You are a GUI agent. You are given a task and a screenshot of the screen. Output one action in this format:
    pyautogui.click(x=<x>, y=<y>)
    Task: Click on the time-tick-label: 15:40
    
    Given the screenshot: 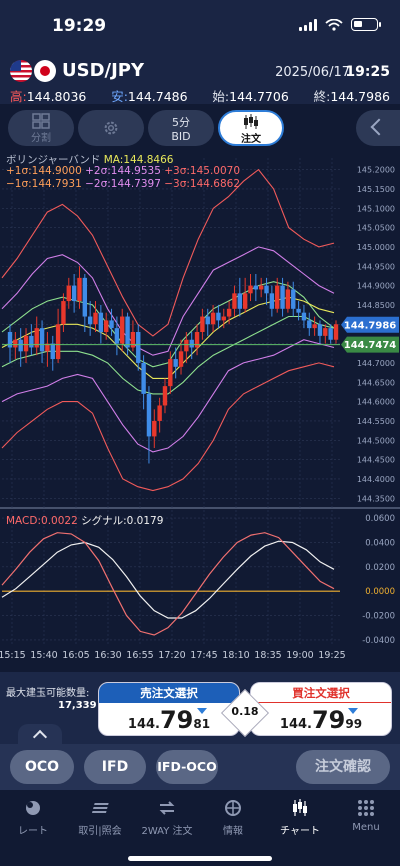 What is the action you would take?
    pyautogui.click(x=43, y=655)
    